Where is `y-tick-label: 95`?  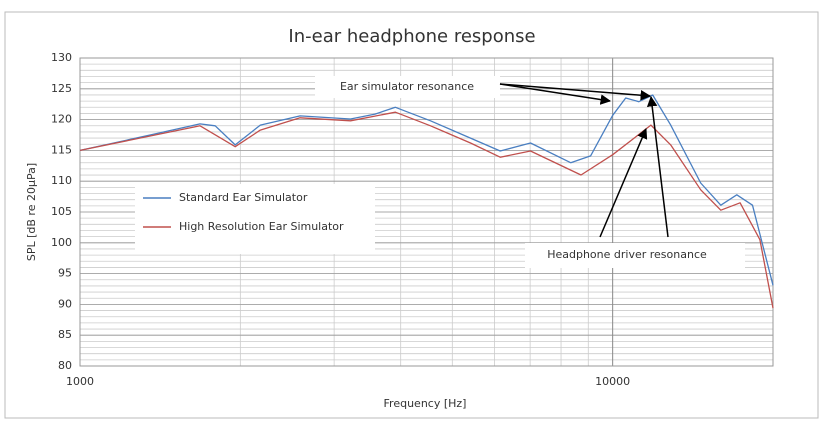 y-tick-label: 95 is located at coordinates (65, 273).